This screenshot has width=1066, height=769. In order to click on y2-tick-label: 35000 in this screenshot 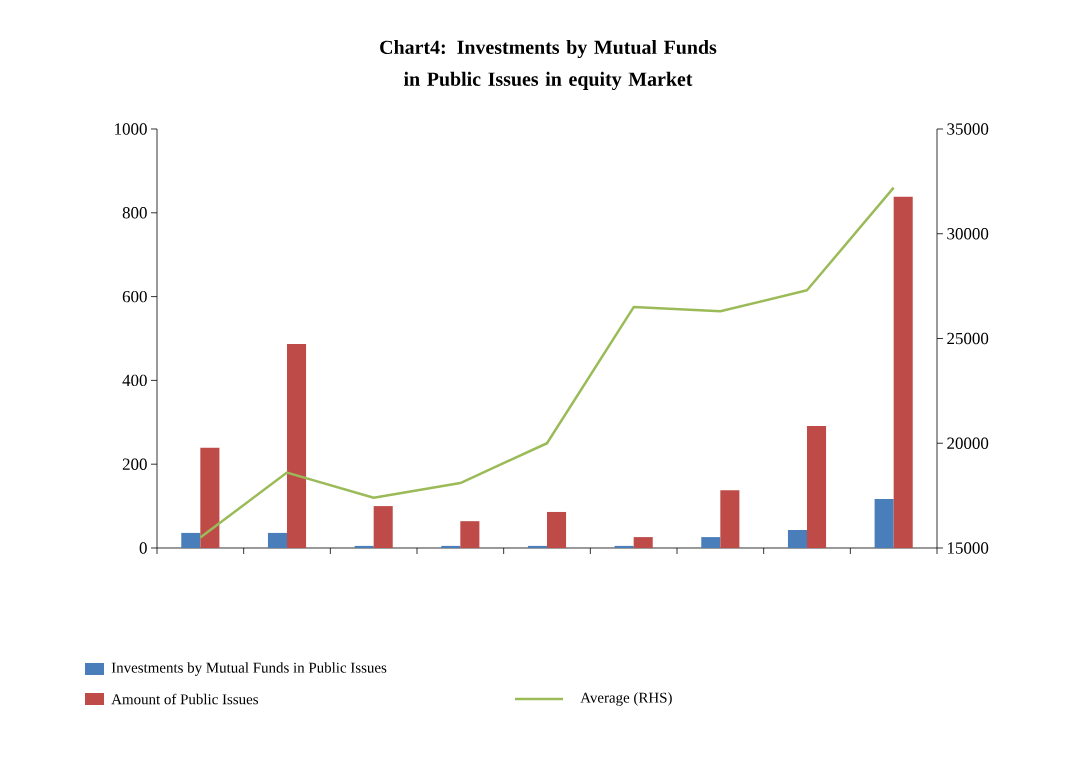, I will do `click(968, 129)`.